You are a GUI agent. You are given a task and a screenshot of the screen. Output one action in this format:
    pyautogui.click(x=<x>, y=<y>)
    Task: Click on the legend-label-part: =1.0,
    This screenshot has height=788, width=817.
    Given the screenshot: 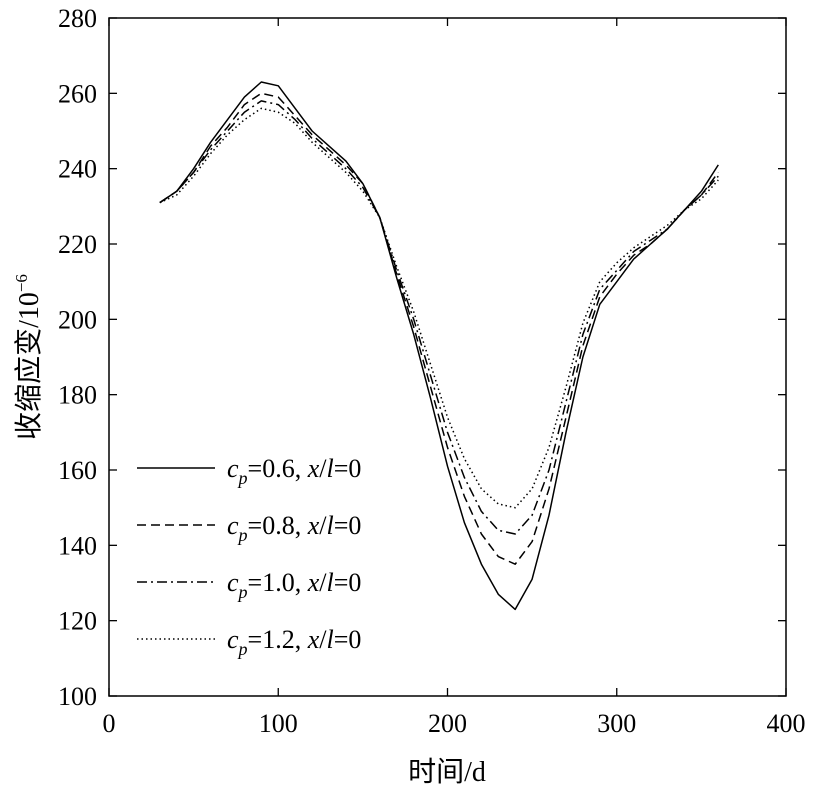 What is the action you would take?
    pyautogui.click(x=278, y=582)
    